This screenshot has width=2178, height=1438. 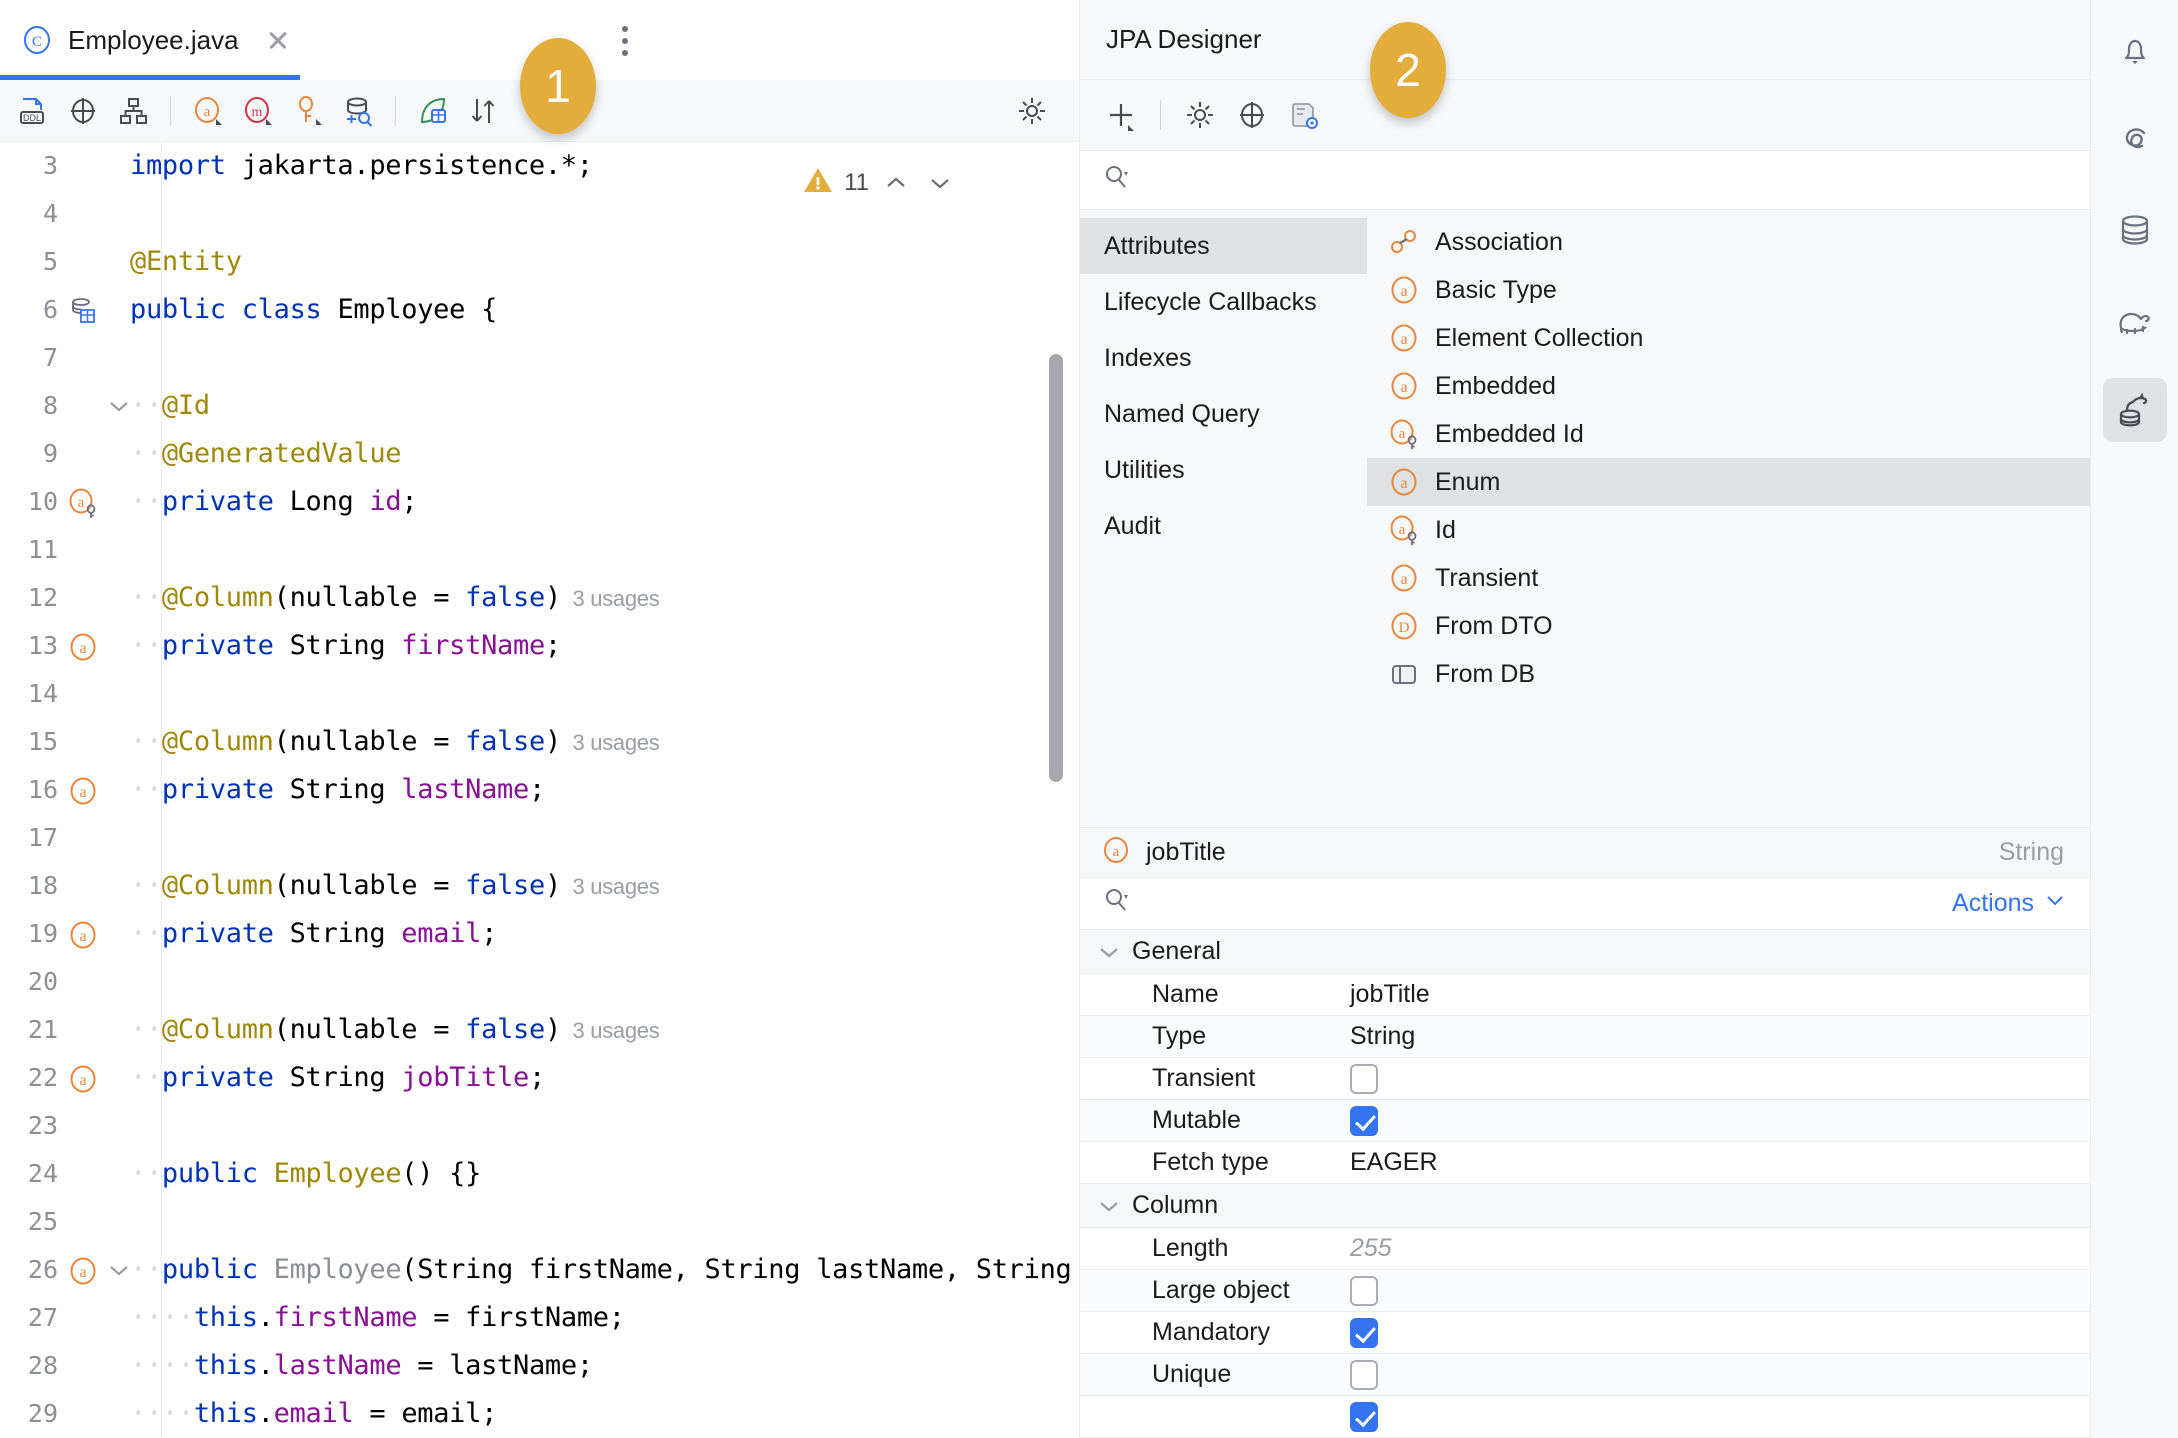 I want to click on code-line: 11, so click(x=539, y=550).